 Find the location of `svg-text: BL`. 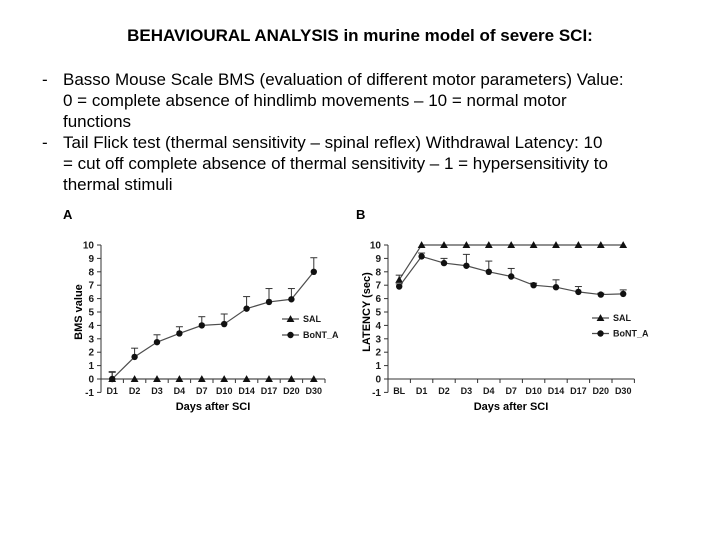

svg-text: BL is located at coordinates (399, 391).